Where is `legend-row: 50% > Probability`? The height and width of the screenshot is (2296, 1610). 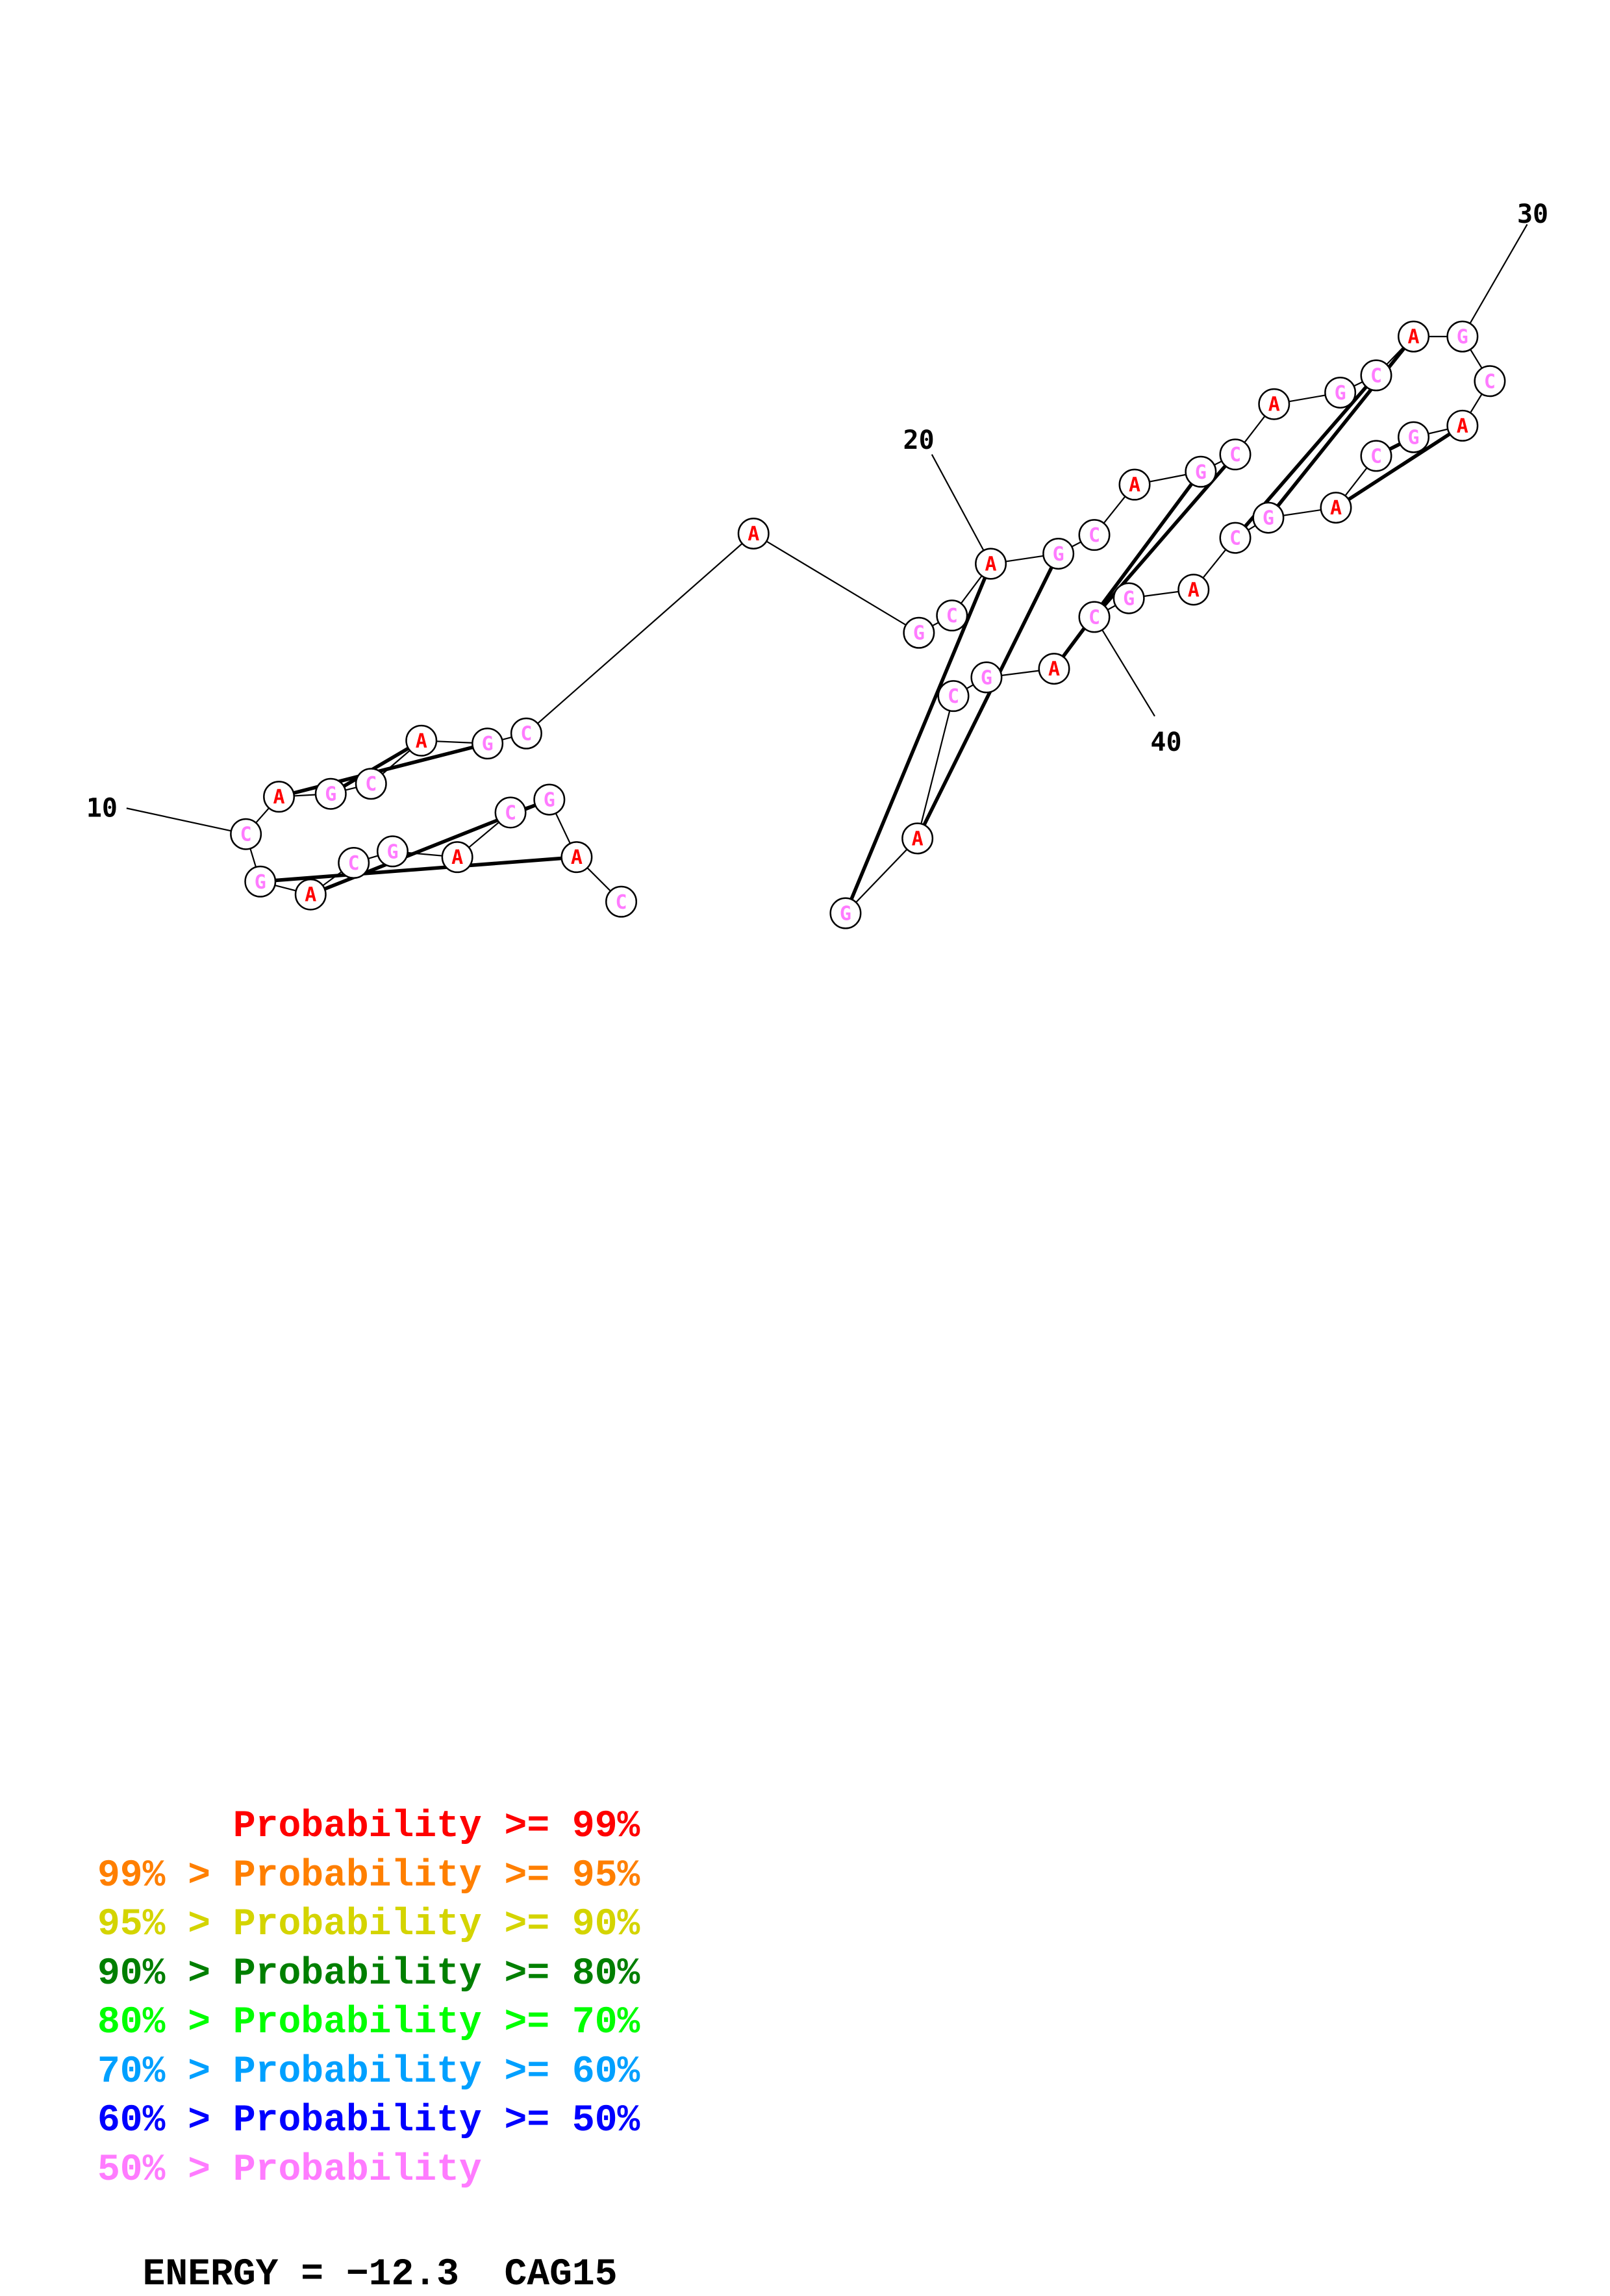 legend-row: 50% > Probability is located at coordinates (368, 2170).